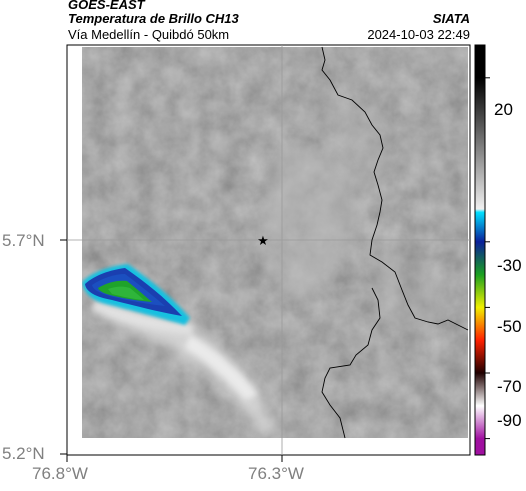  What do you see at coordinates (451, 18) in the screenshot?
I see `organization-label: SIATA` at bounding box center [451, 18].